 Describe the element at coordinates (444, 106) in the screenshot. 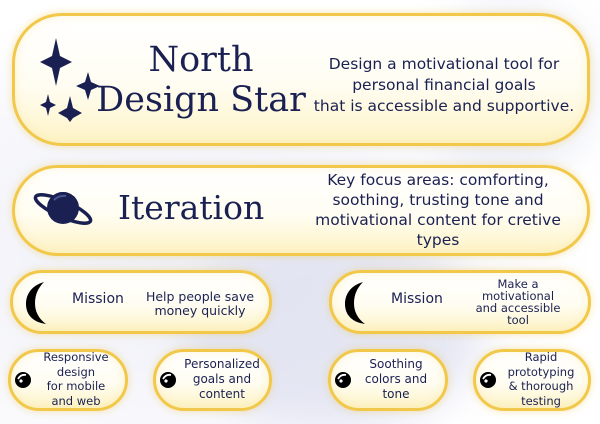

I see `north-star-desc-line3: that is accessible and supportive.` at that location.